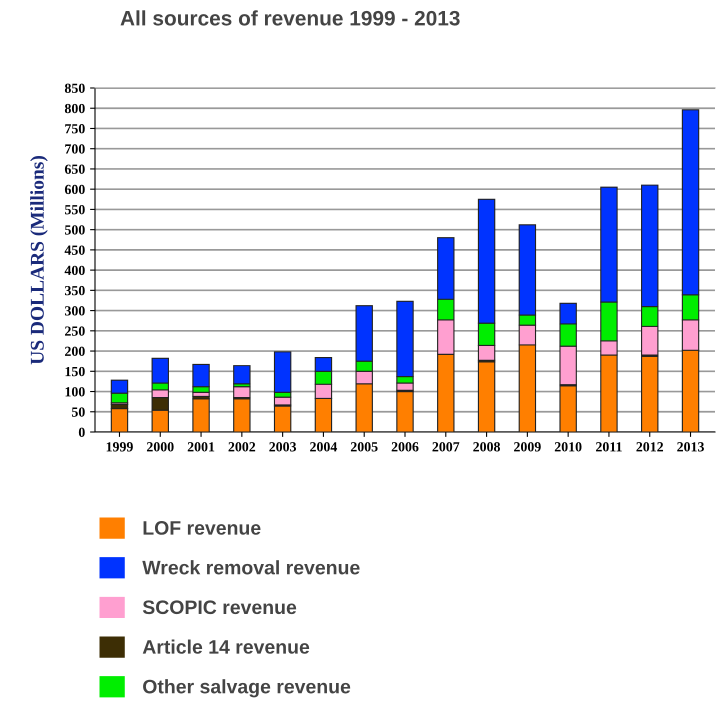 Image resolution: width=719 pixels, height=709 pixels. What do you see at coordinates (246, 688) in the screenshot?
I see `legend-label: Other salvage revenue` at bounding box center [246, 688].